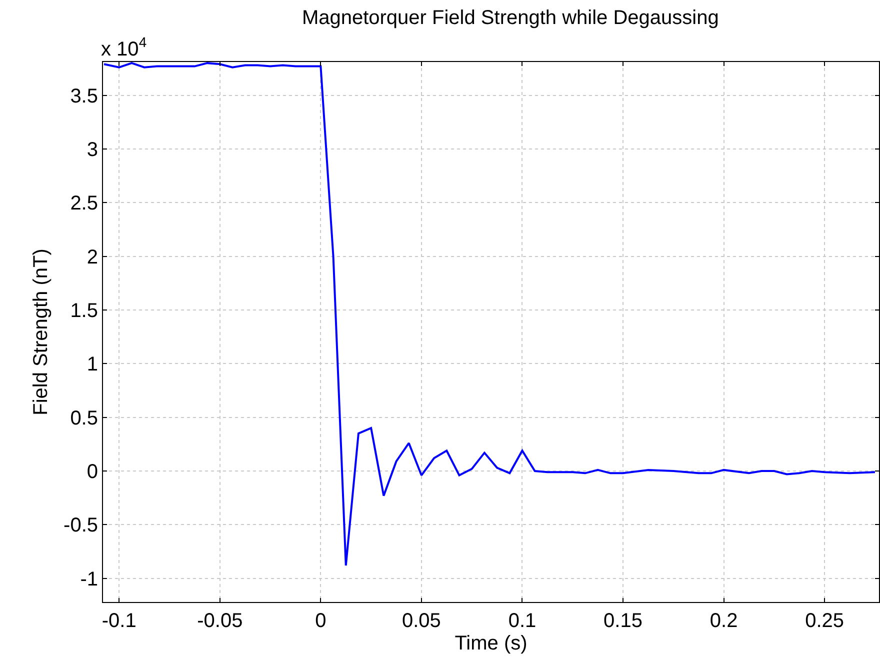  I want to click on x-tick-label: 0.15, so click(623, 621).